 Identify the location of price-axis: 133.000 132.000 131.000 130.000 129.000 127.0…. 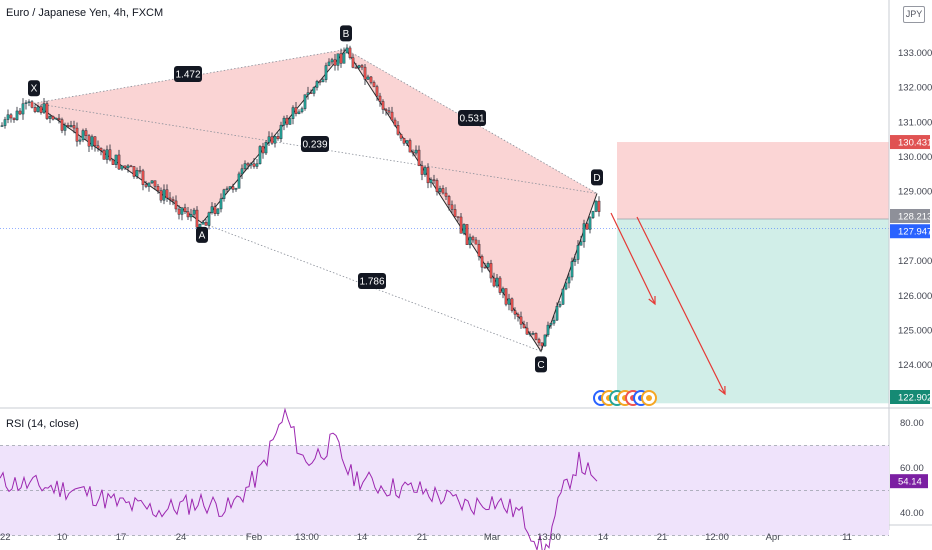
(915, 209).